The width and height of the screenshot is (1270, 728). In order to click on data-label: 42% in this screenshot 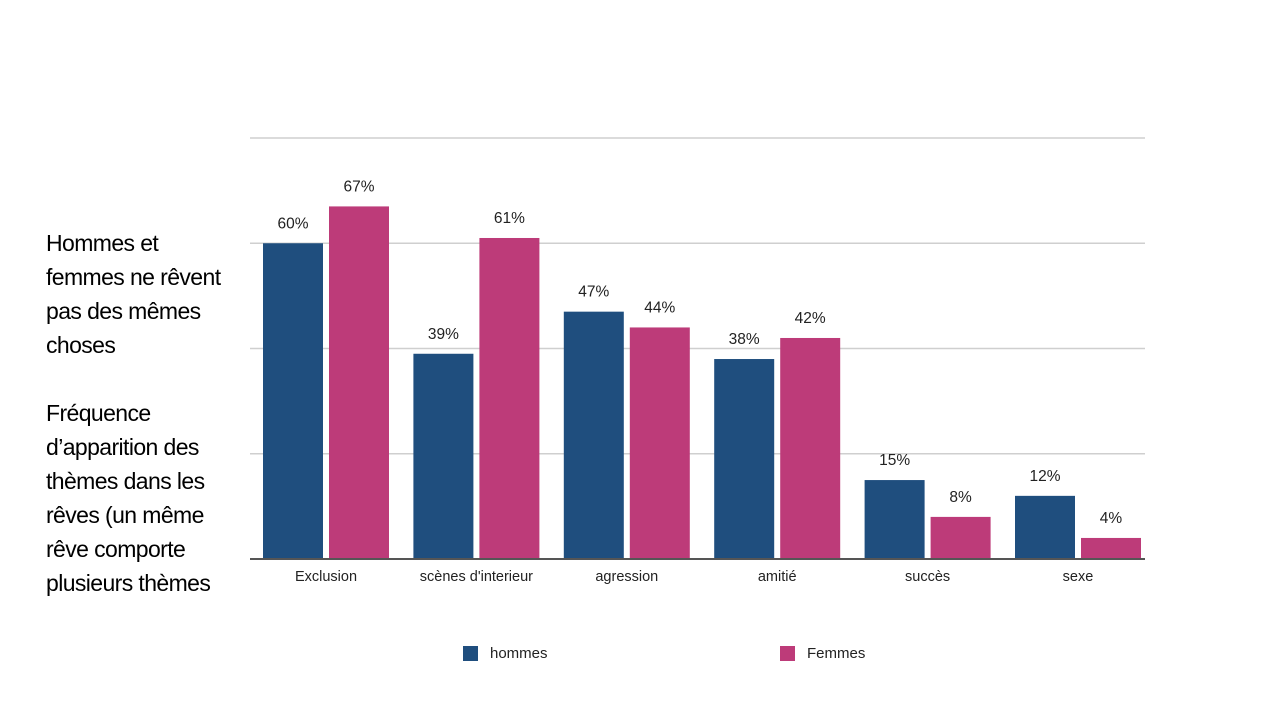, I will do `click(810, 318)`.